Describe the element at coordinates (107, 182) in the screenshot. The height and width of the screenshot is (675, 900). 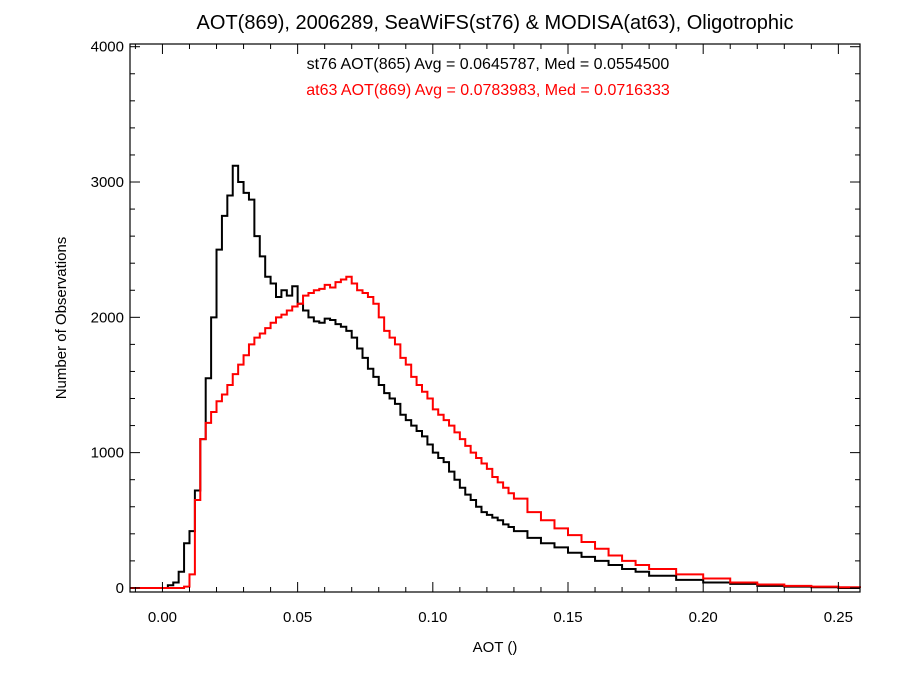
I see `y-tick-label: 3000` at that location.